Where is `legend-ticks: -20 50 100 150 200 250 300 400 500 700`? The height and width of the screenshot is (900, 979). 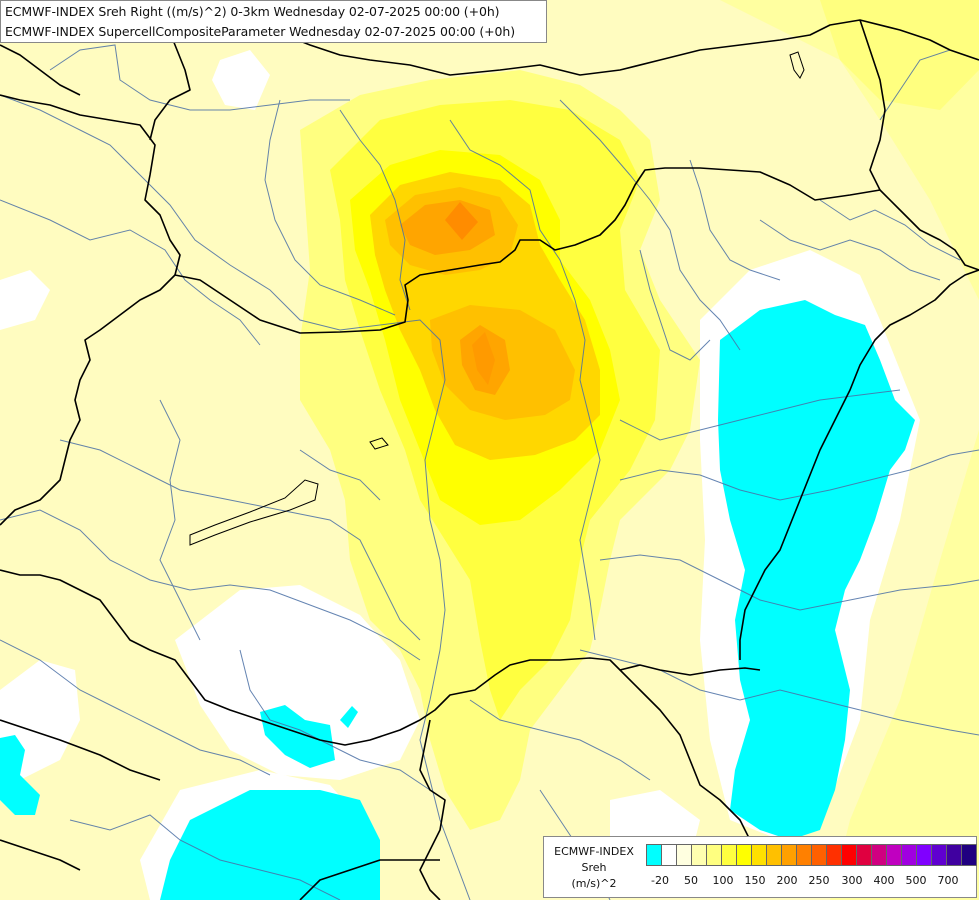
legend-ticks: -20 50 100 150 200 250 300 400 500 700 is located at coordinates (811, 882).